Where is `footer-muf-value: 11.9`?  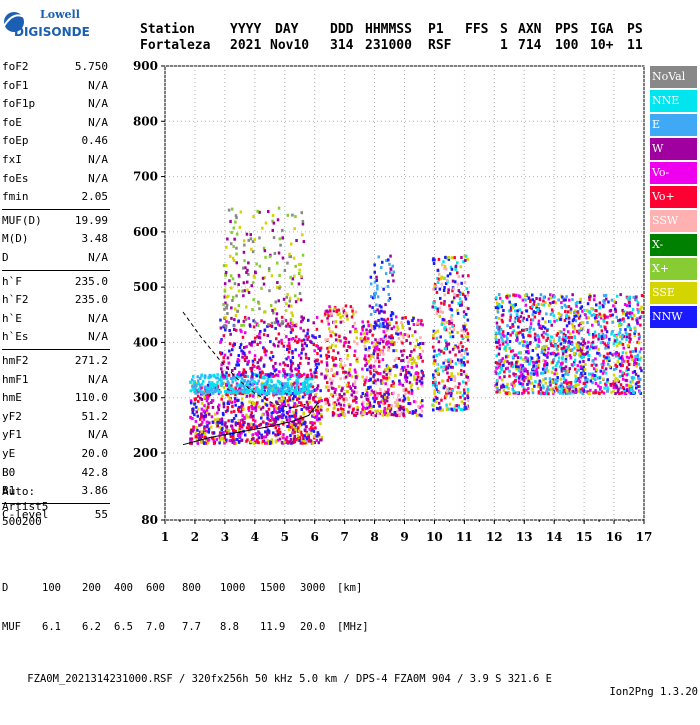 footer-muf-value: 11.9 is located at coordinates (273, 627).